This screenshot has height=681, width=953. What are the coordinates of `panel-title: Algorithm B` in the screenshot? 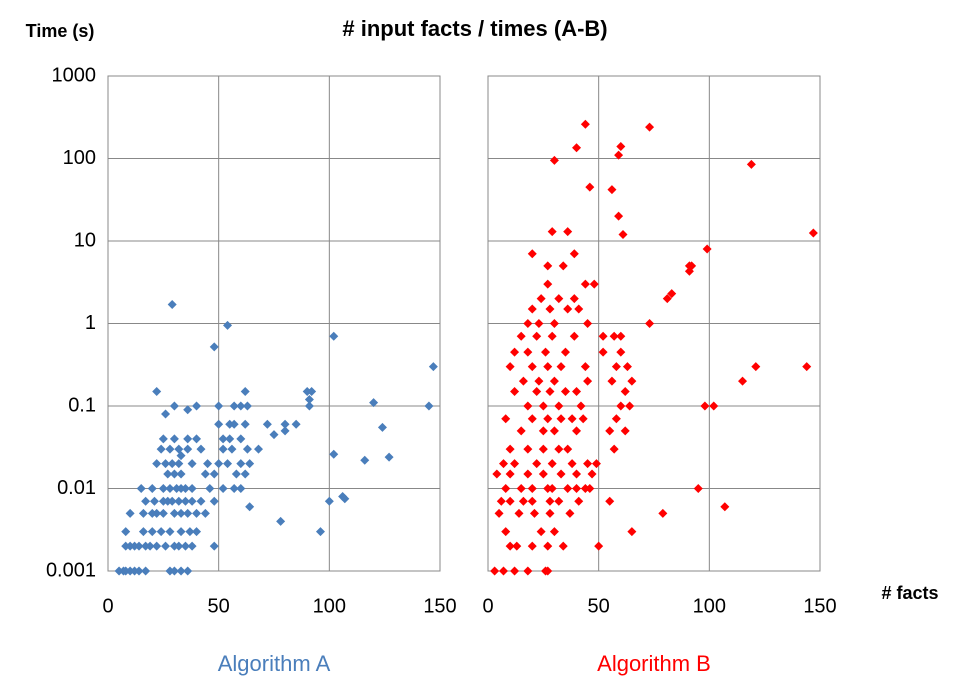 It's located at (654, 663).